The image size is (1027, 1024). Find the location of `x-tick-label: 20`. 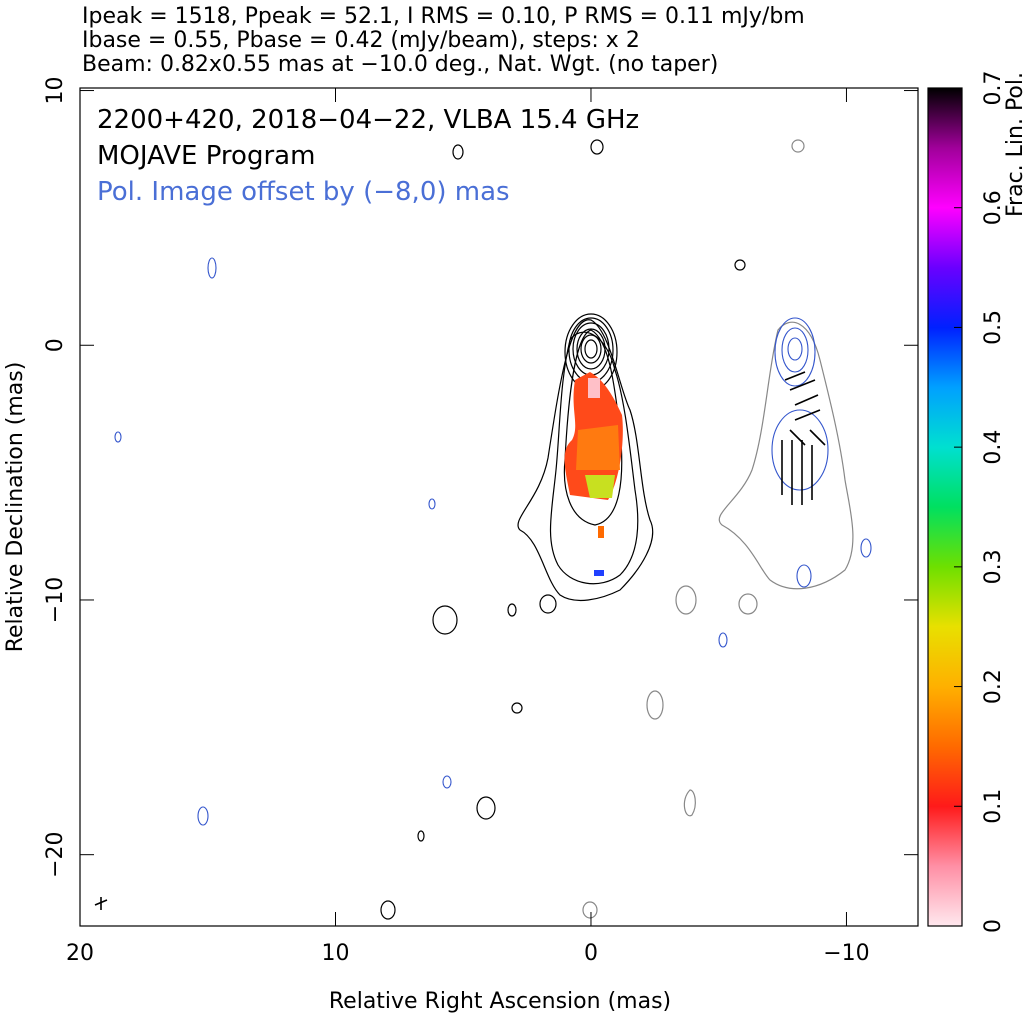

x-tick-label: 20 is located at coordinates (80, 953).